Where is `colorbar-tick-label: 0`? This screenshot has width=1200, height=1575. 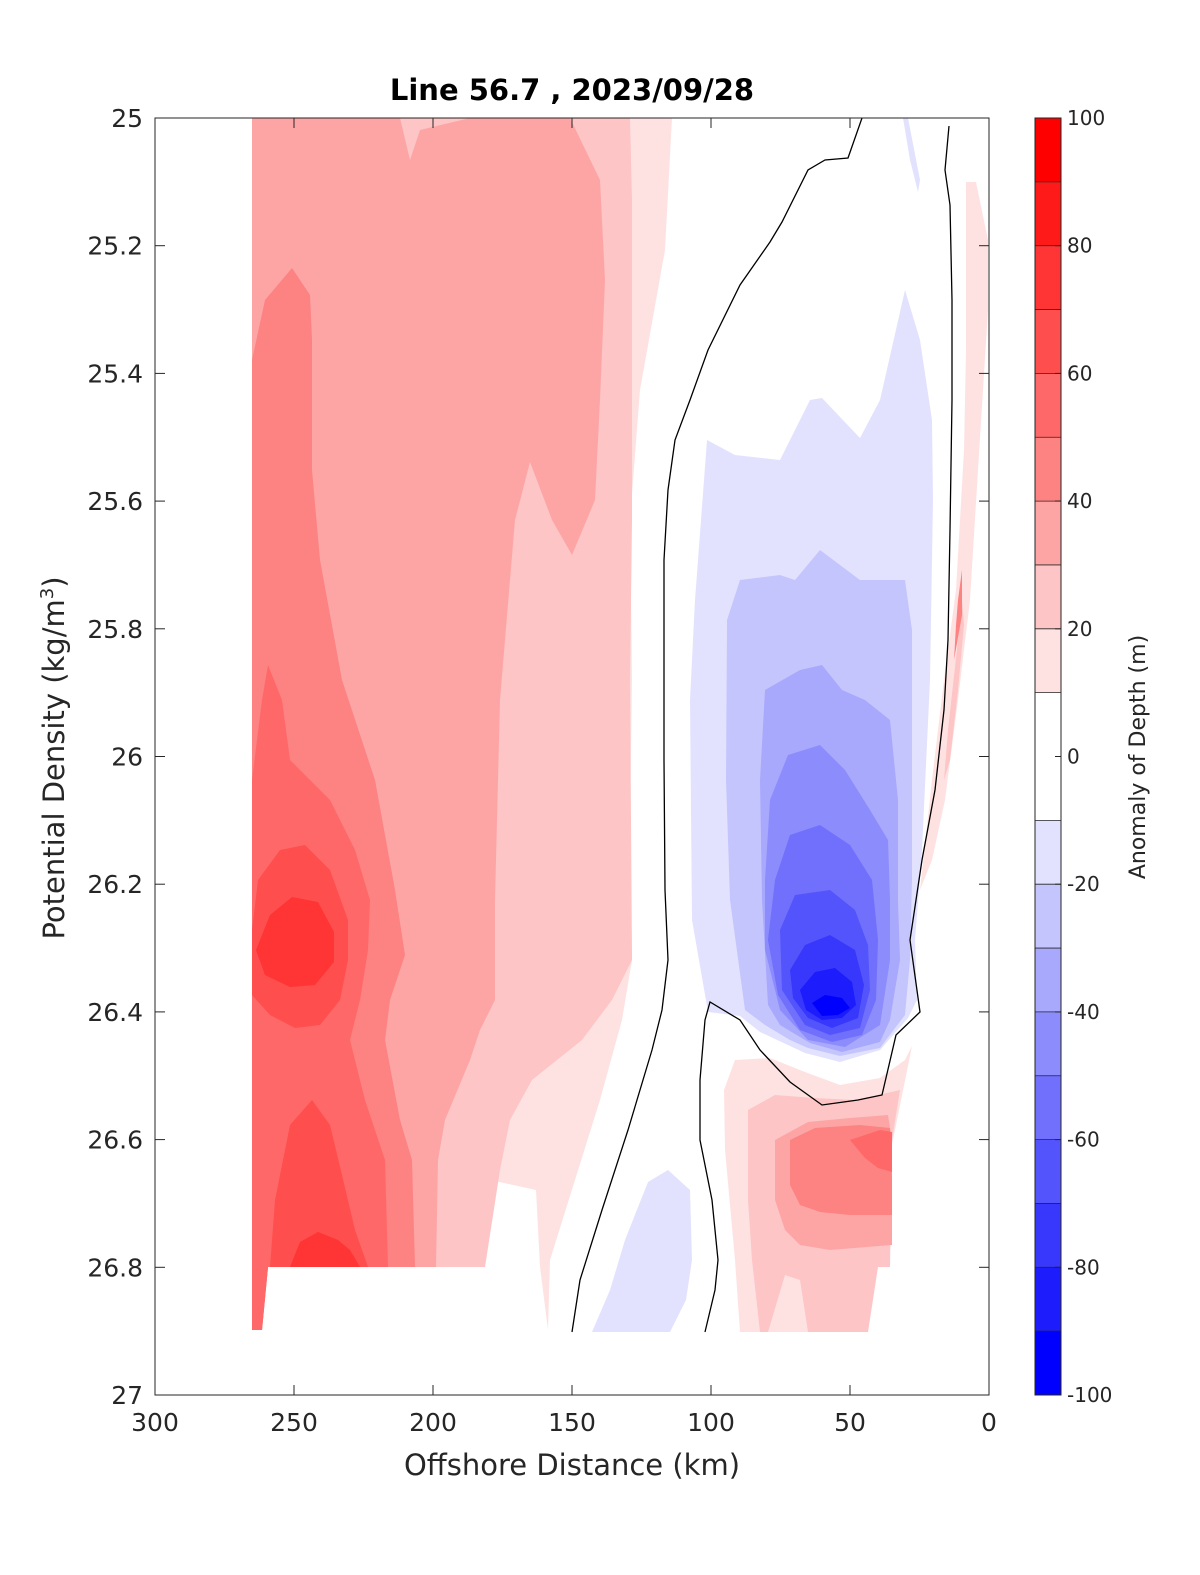
colorbar-tick-label: 0 is located at coordinates (1073, 757).